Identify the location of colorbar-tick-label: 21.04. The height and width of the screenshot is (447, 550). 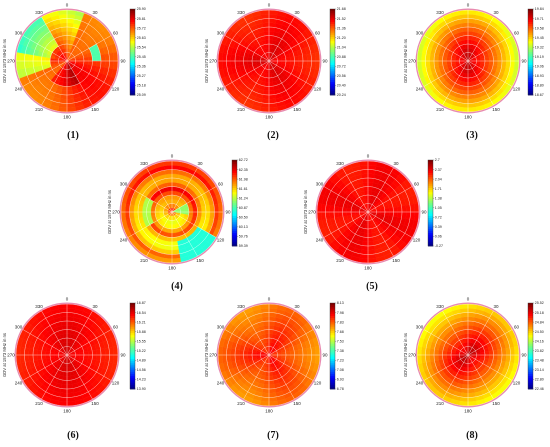
(341, 47).